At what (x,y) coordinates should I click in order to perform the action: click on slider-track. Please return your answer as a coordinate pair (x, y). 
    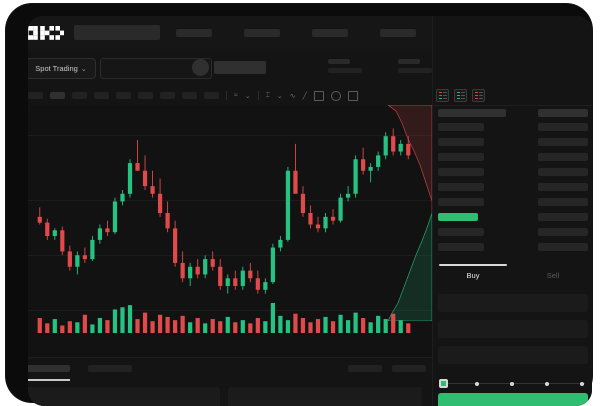
    Looking at the image, I should click on (514, 383).